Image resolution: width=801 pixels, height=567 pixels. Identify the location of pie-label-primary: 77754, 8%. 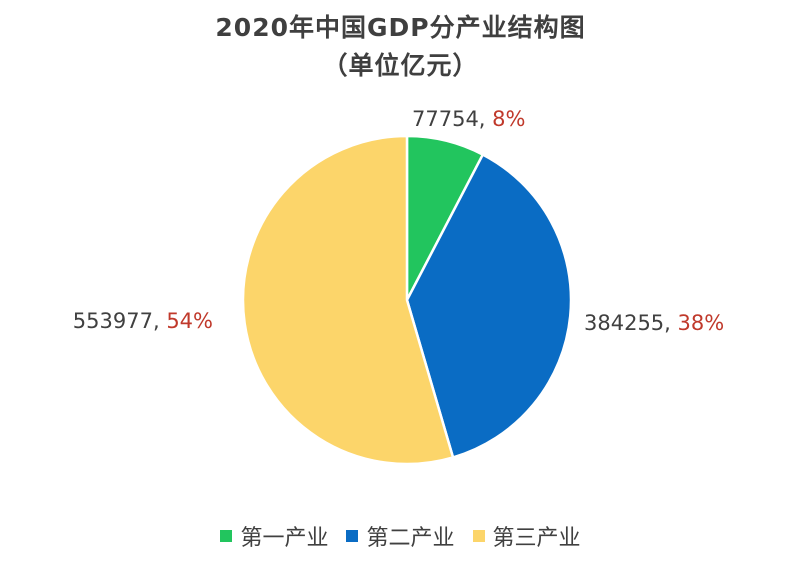
(468, 119).